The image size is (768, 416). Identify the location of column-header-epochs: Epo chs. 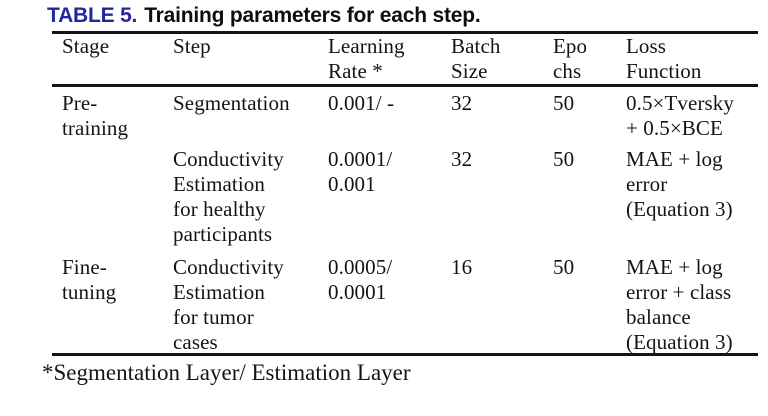
(570, 58).